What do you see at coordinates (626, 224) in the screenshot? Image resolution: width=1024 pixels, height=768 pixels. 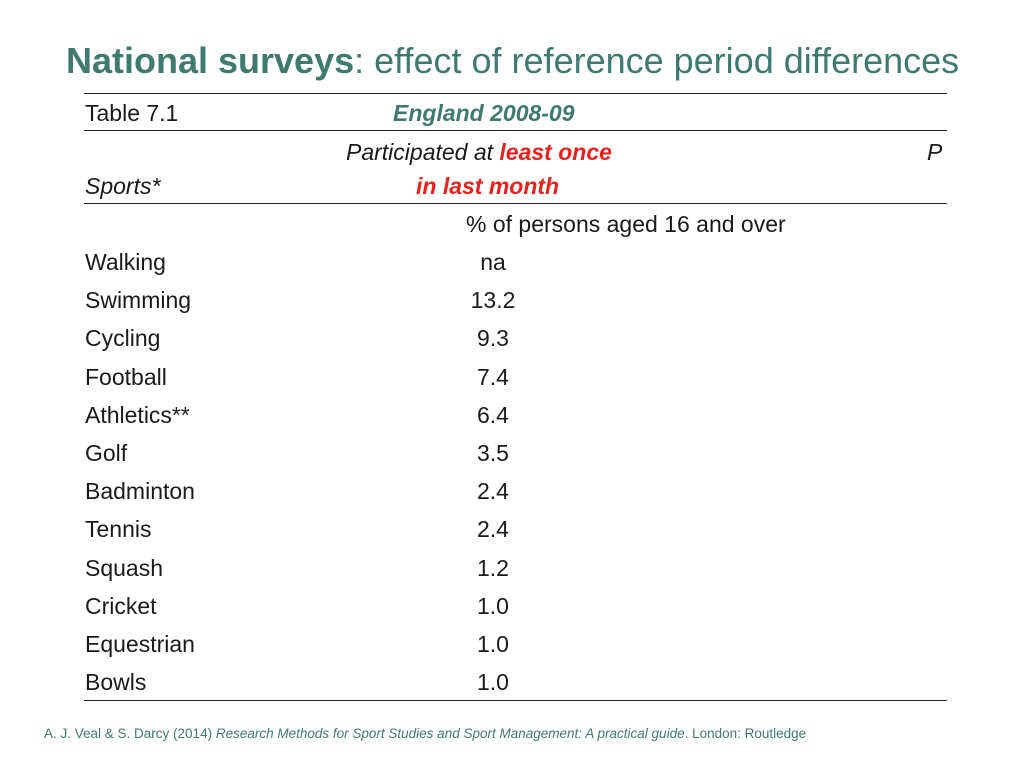 I see `units-label: % of persons aged 16 and over` at bounding box center [626, 224].